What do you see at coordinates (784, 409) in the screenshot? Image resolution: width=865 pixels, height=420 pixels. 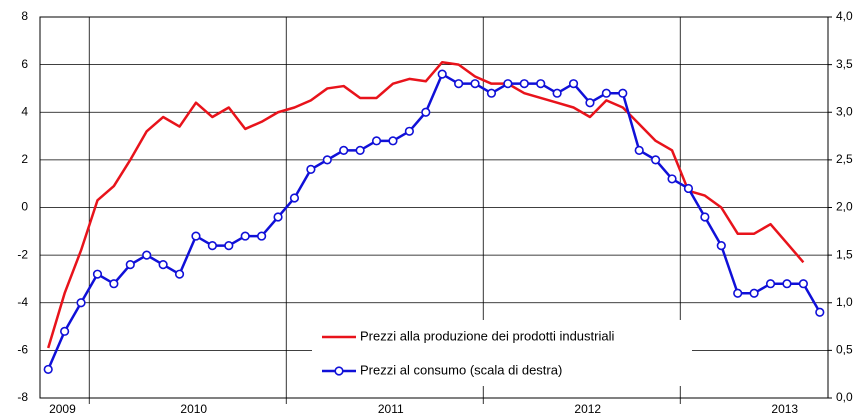 I see `x-tick-label: 2013` at bounding box center [784, 409].